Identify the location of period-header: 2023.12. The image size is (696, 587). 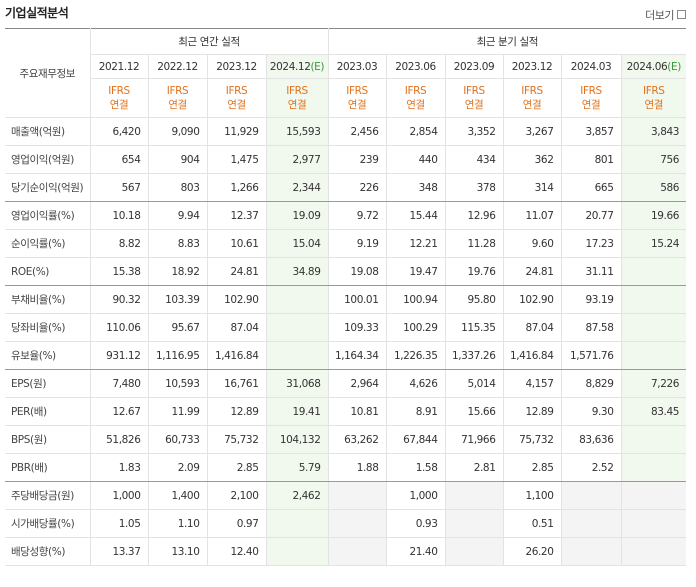
(236, 66).